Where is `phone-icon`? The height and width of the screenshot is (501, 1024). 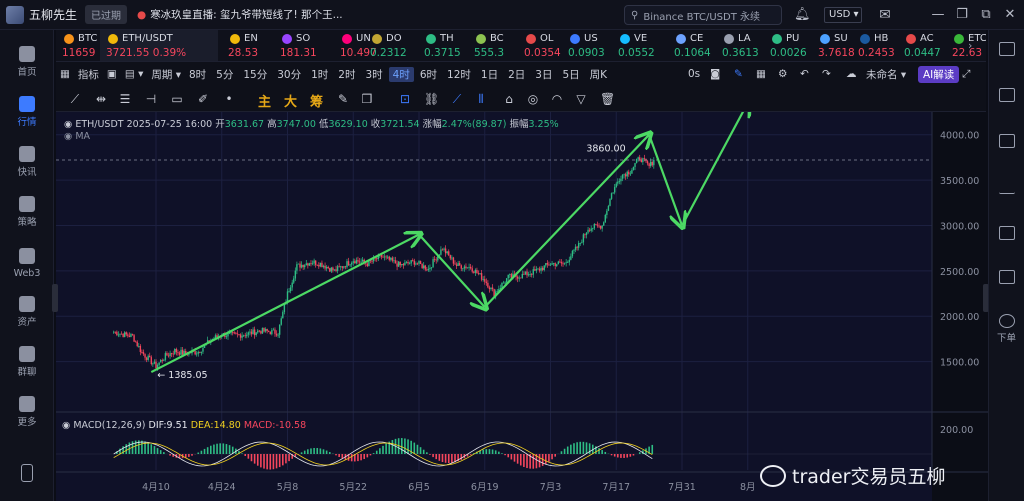
phone-icon is located at coordinates (27, 480).